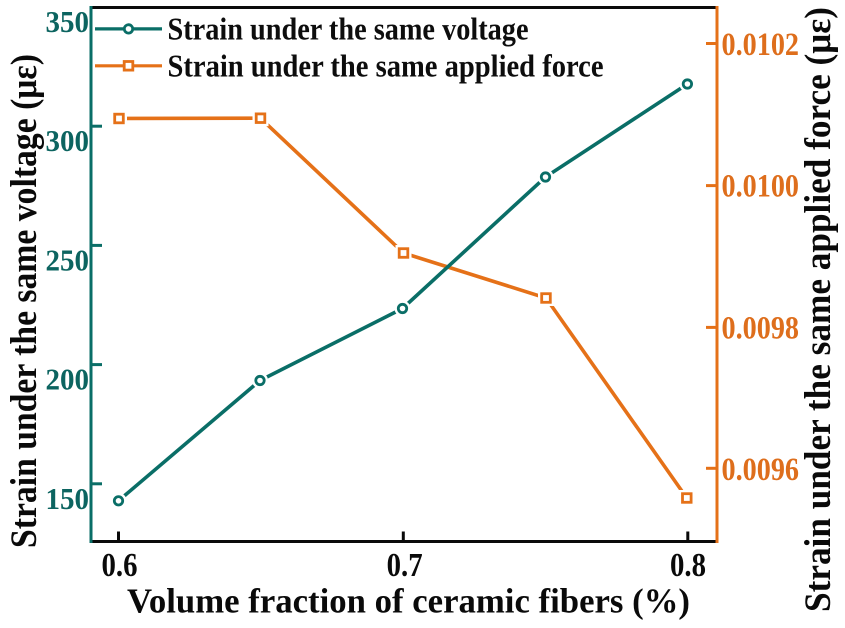 The image size is (845, 628). I want to click on svg-text: 200, so click(68, 380).